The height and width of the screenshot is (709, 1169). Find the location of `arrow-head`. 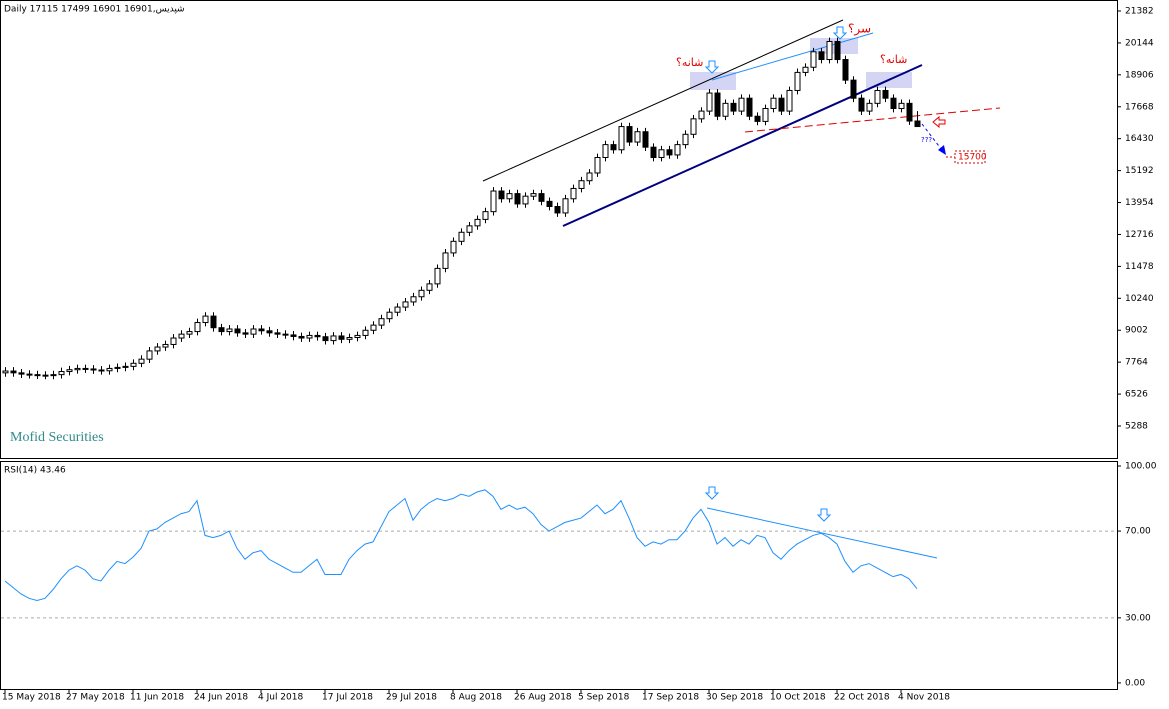

arrow-head is located at coordinates (942, 150).